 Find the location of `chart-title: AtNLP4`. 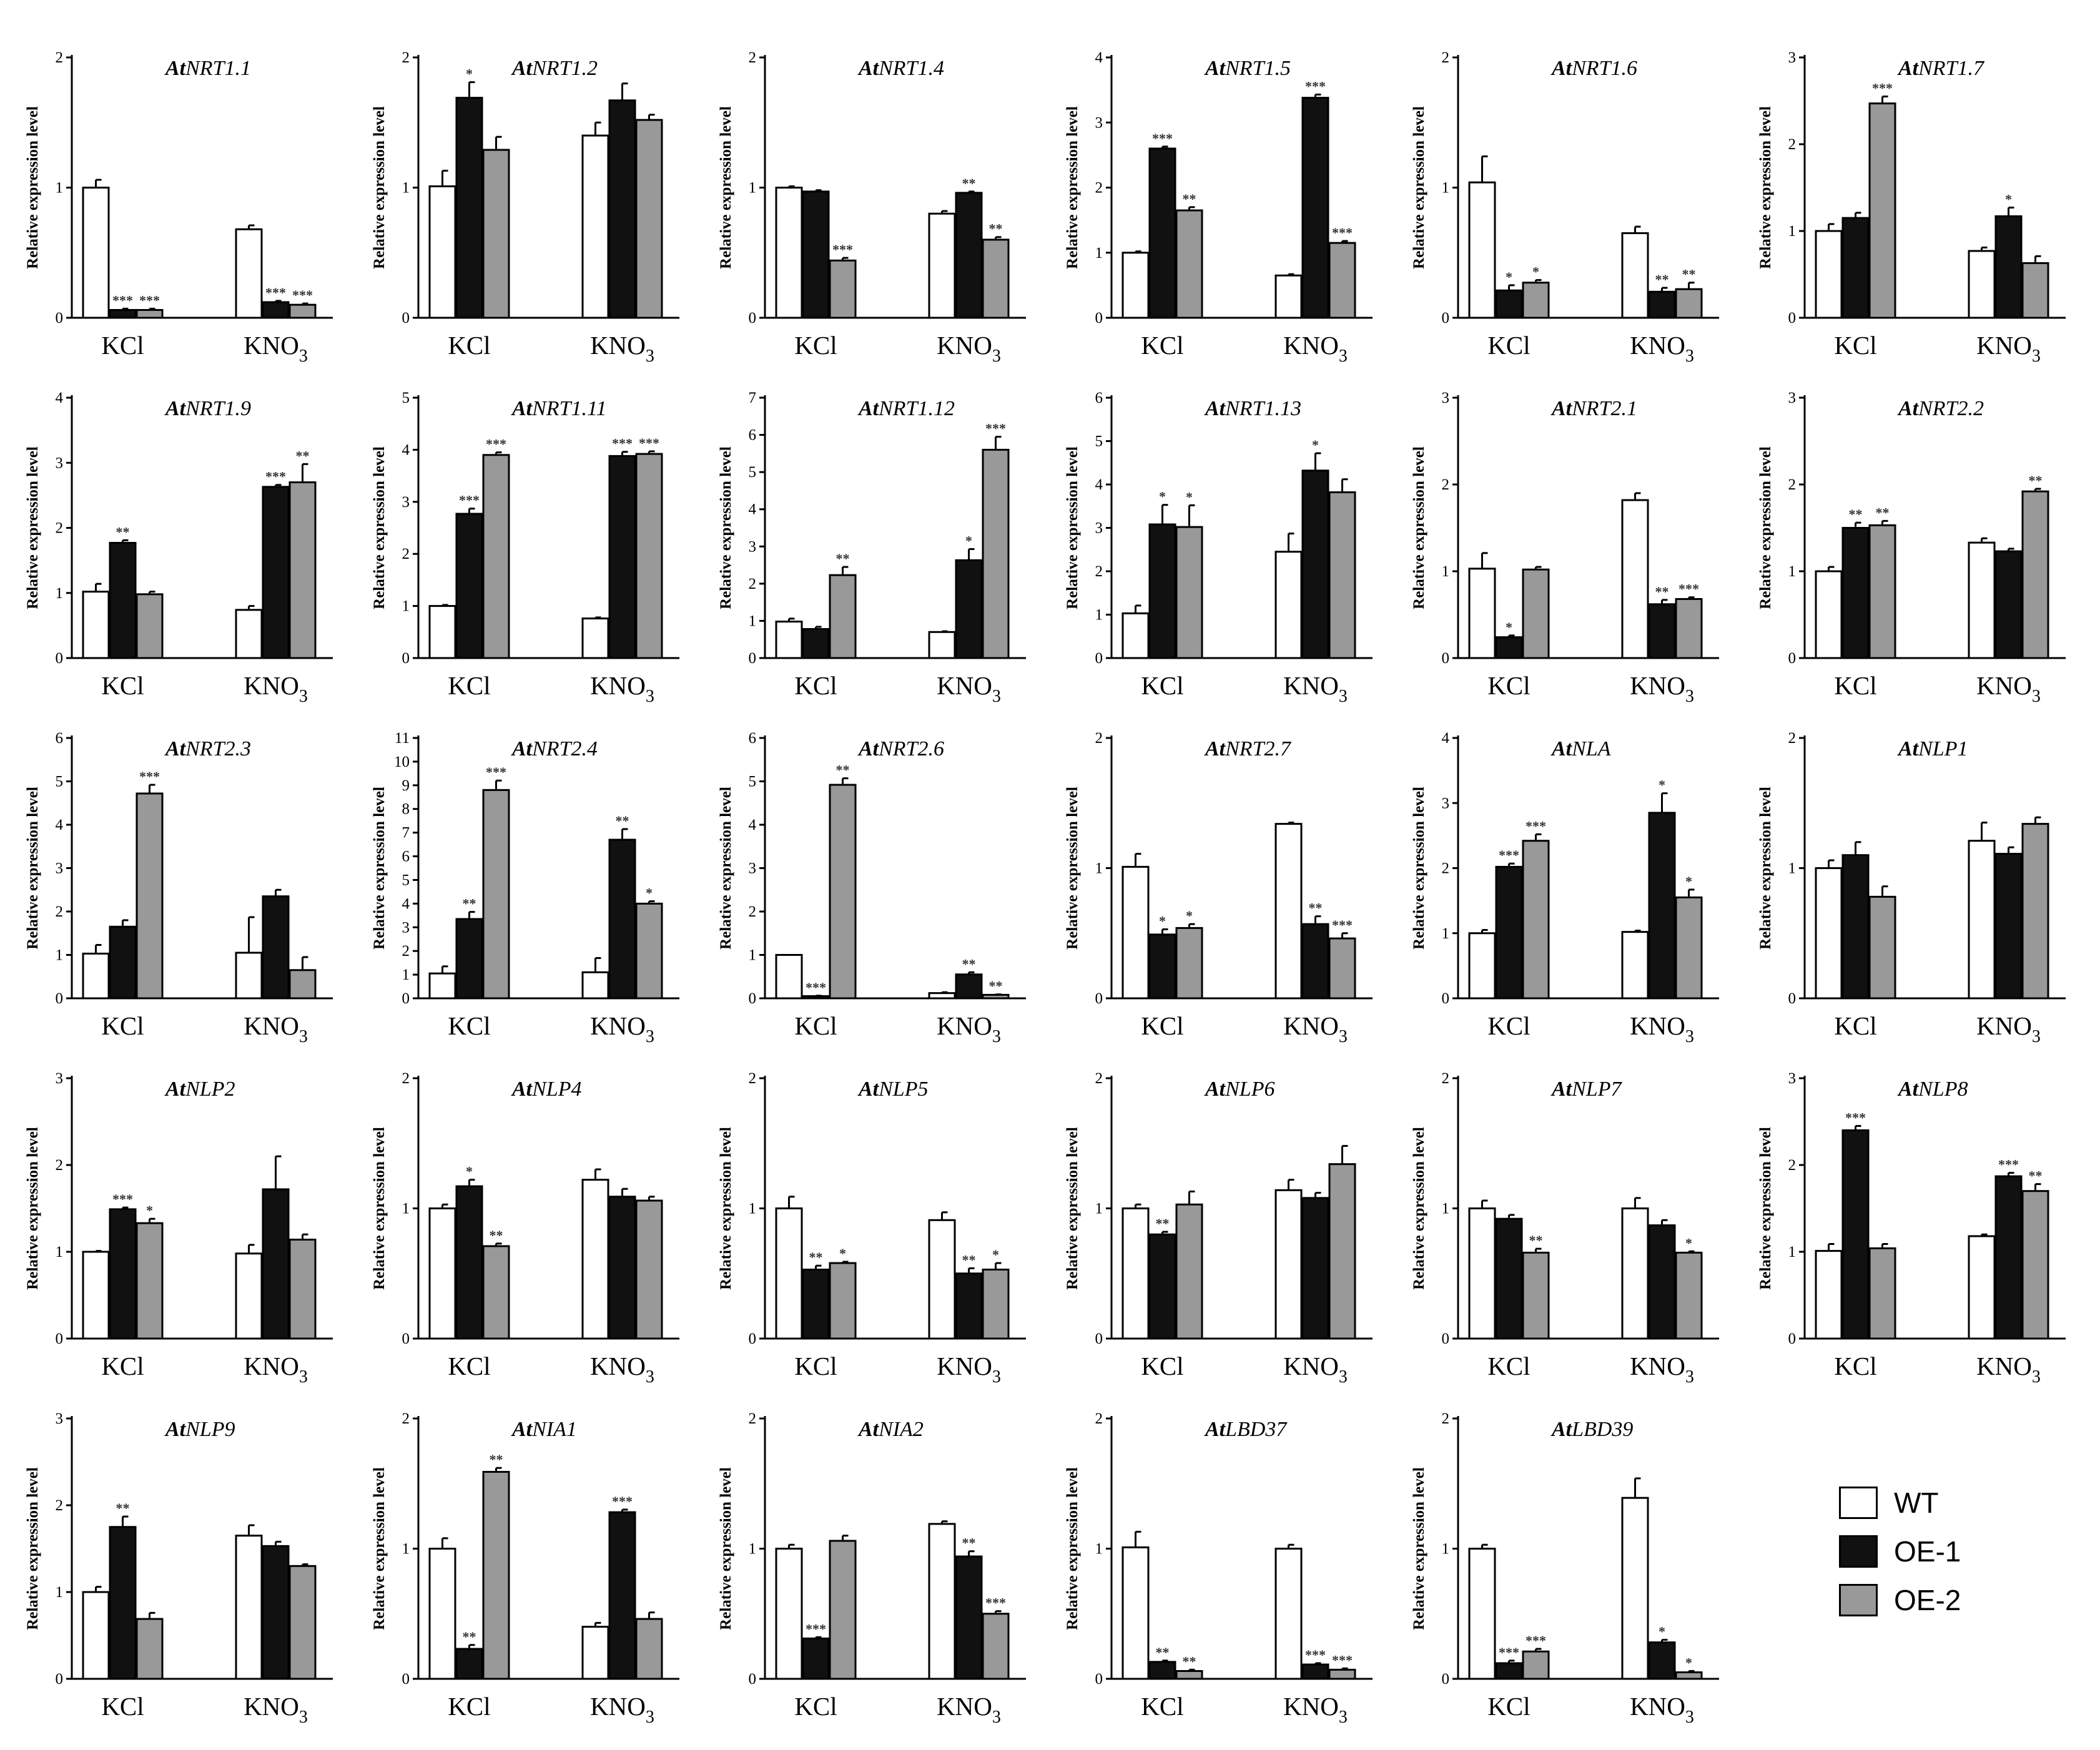

chart-title: AtNLP4 is located at coordinates (546, 1089).